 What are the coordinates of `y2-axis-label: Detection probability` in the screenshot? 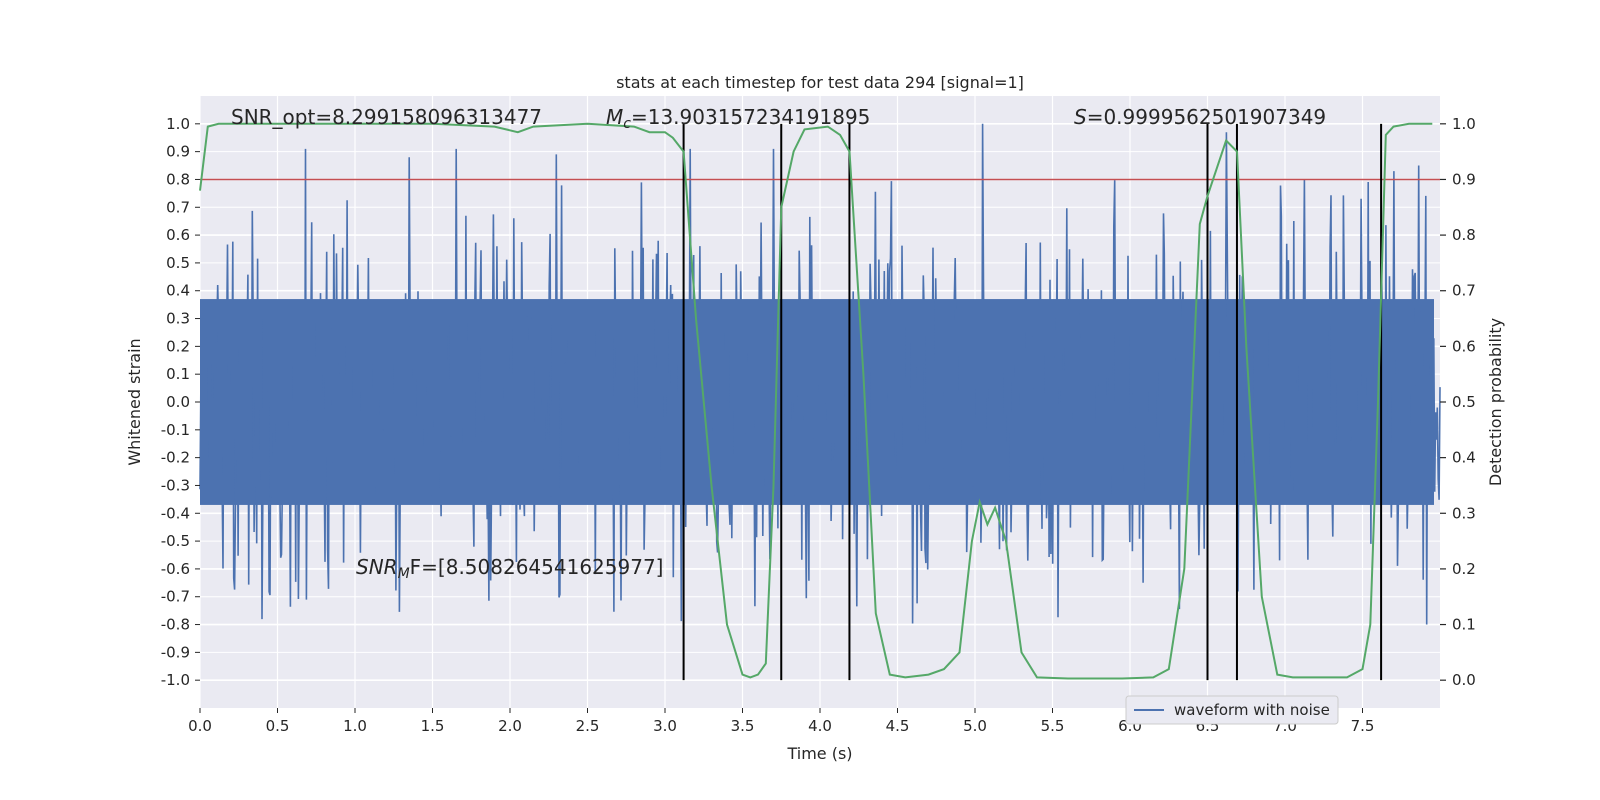 It's located at (1495, 402).